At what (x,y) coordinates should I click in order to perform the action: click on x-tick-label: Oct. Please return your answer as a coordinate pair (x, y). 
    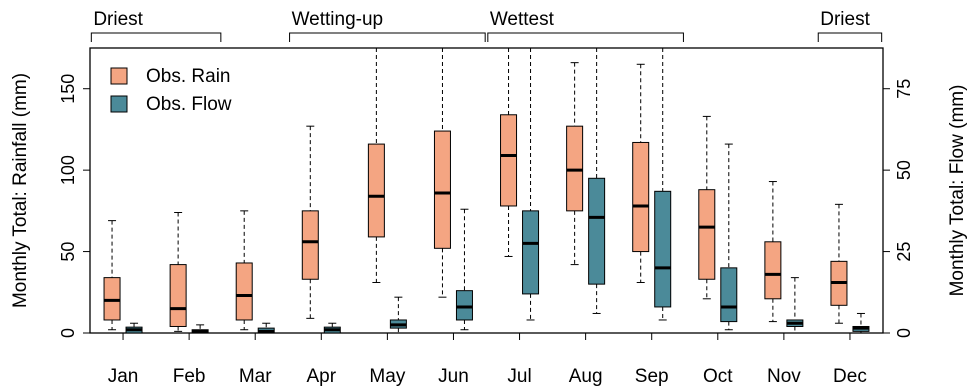
    Looking at the image, I should click on (718, 376).